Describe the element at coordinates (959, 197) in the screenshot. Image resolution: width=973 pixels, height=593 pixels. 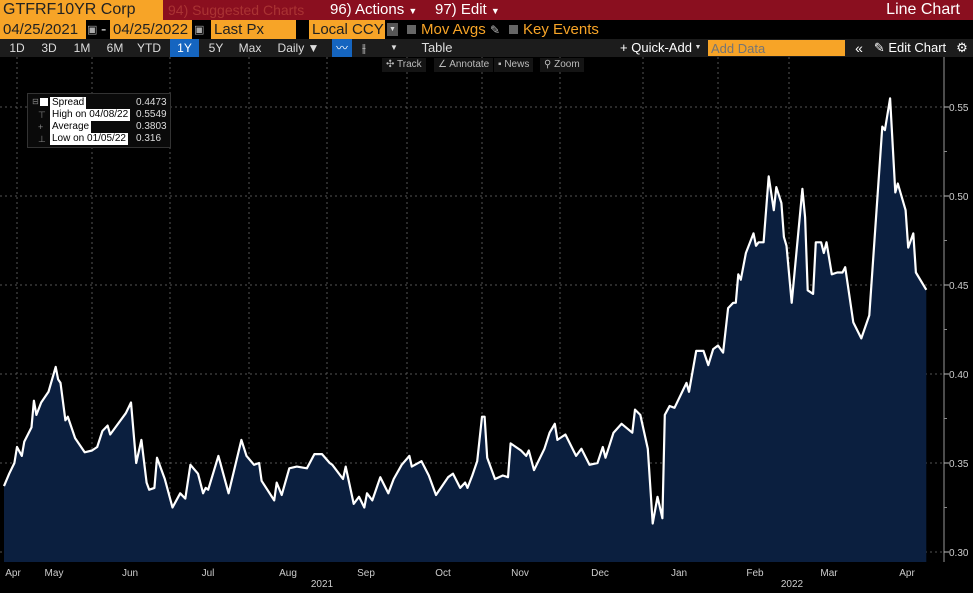
I see `y-tick-label: 0.50` at that location.